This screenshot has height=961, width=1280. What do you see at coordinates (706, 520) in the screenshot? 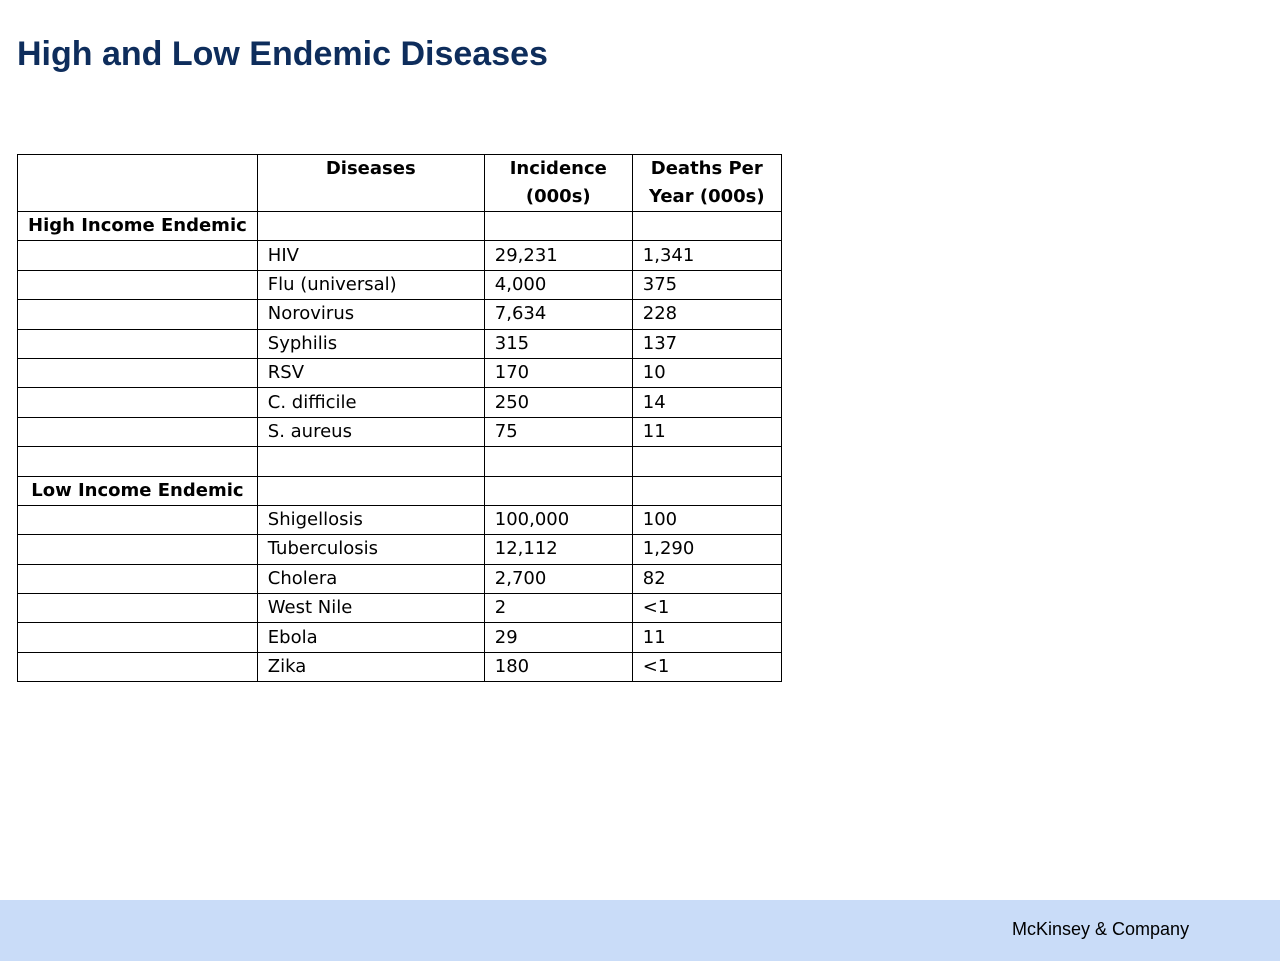
I see `cell-deaths: 100` at bounding box center [706, 520].